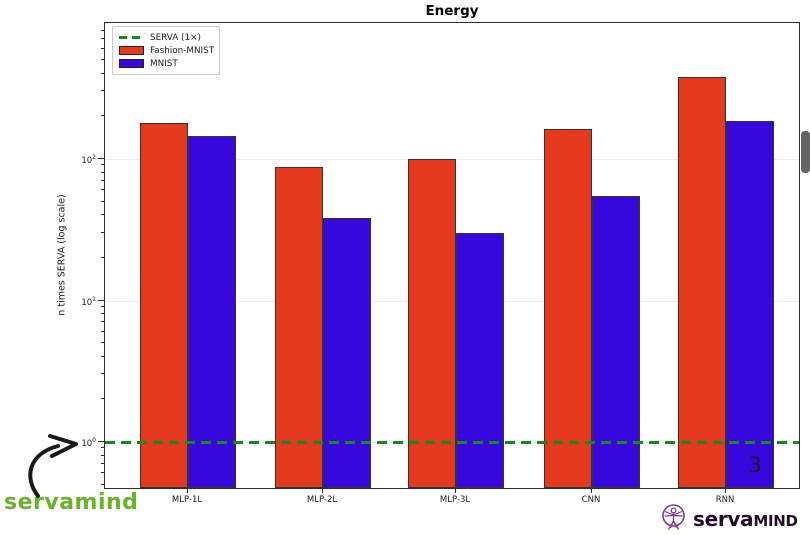  Describe the element at coordinates (88, 160) in the screenshot. I see `y-tick-label: 10²` at that location.